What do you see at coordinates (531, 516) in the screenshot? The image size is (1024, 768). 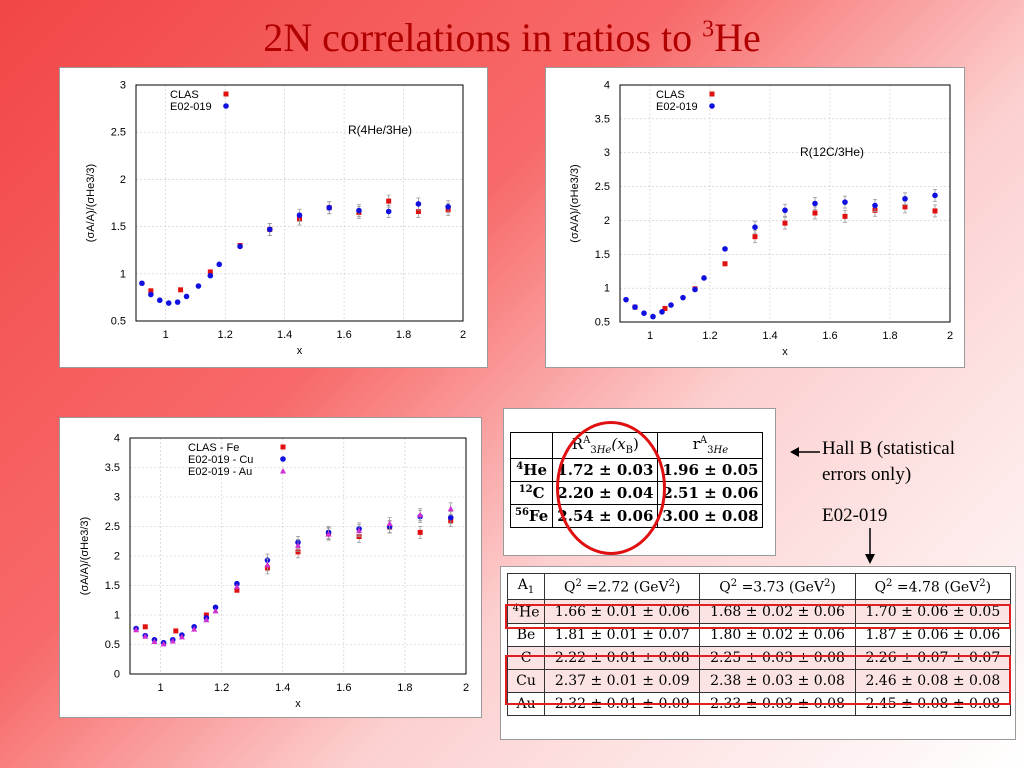 I see `hallb-nucleus: 56Fe` at bounding box center [531, 516].